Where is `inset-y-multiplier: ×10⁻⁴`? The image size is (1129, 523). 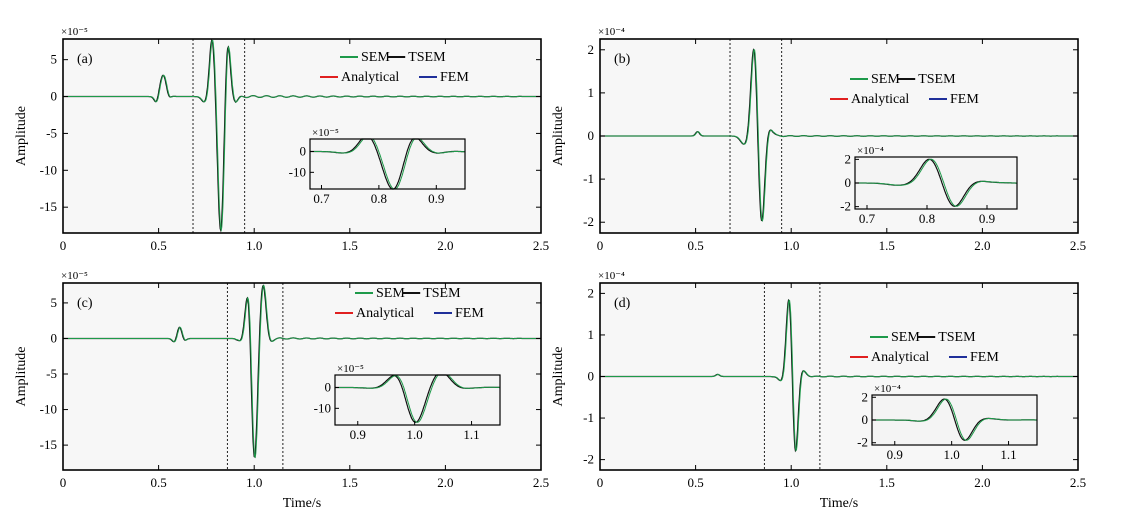 inset-y-multiplier: ×10⁻⁴ is located at coordinates (887, 389).